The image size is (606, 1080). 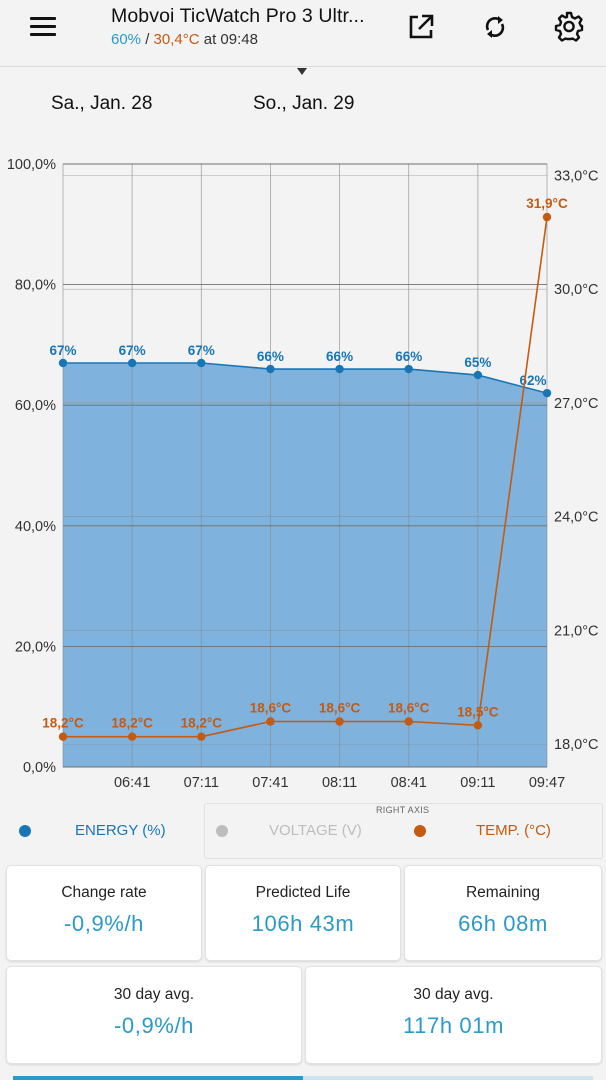 I want to click on status-subtitle: 60% / 30,4°C at 09:48, so click(x=184, y=39).